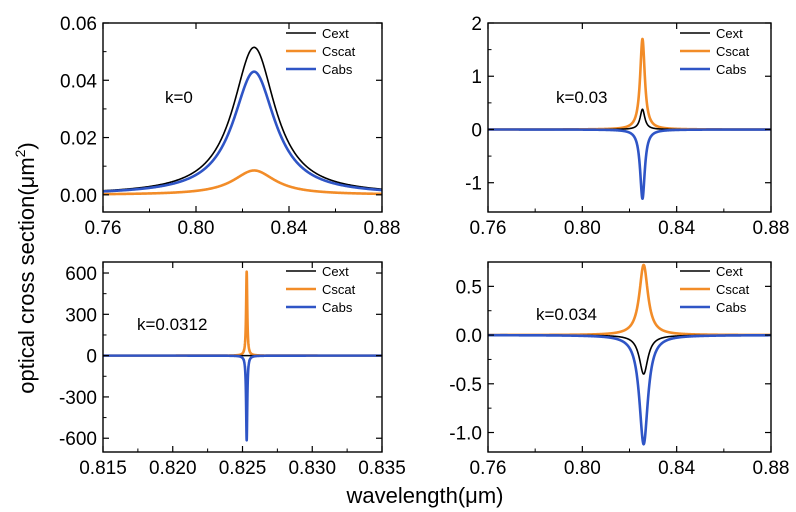  What do you see at coordinates (476, 24) in the screenshot?
I see `y-tick-label: 2` at bounding box center [476, 24].